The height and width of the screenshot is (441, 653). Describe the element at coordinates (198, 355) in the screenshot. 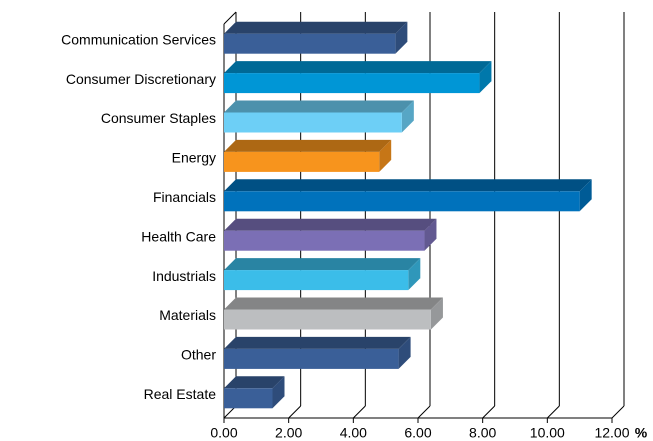

I see `y-tick-label: Other` at that location.